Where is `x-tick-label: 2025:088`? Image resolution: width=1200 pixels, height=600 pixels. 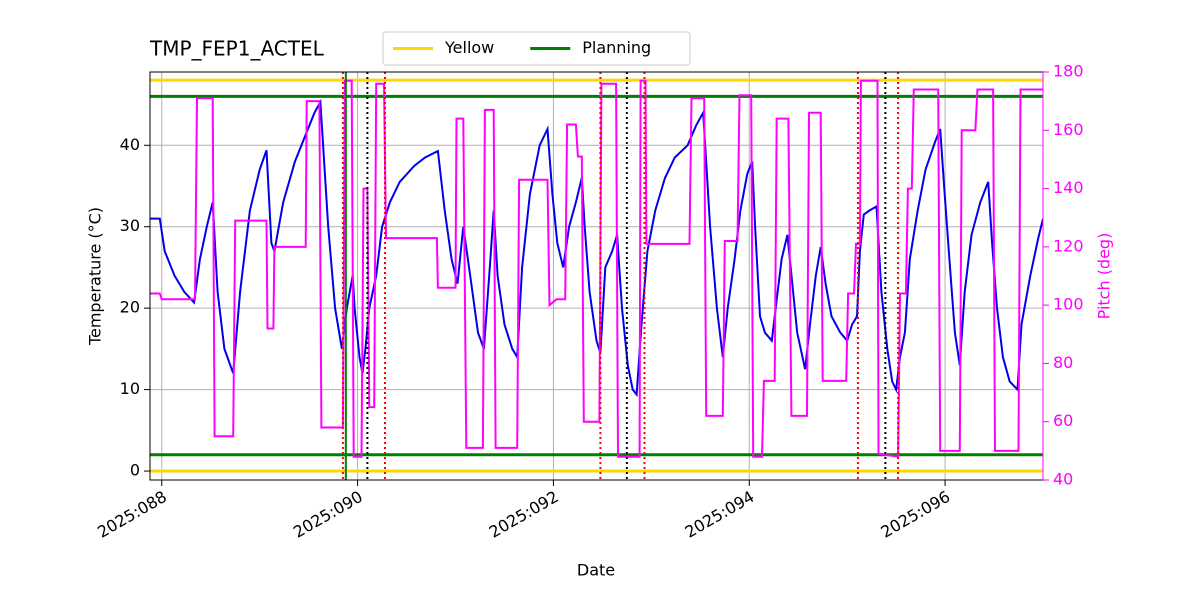 x-tick-label: 2025:088 is located at coordinates (132, 514).